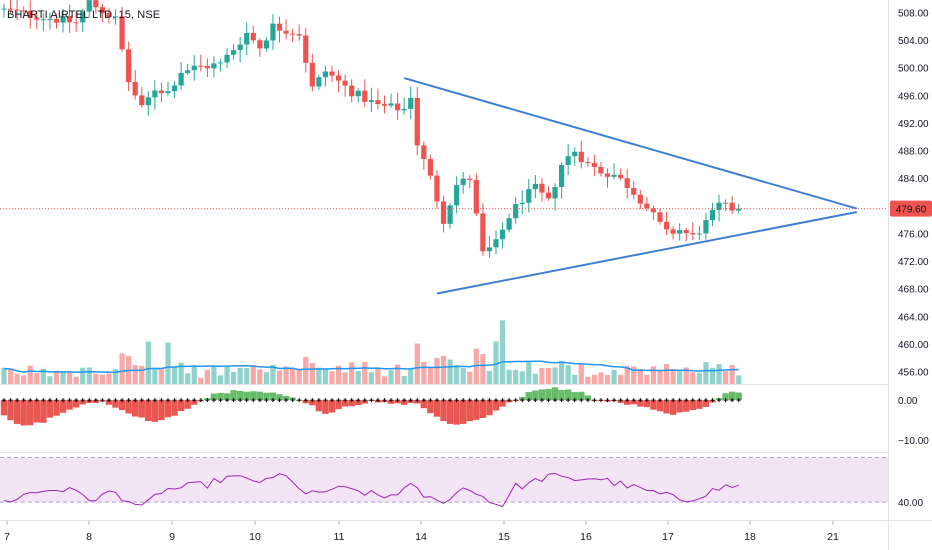  I want to click on price-tick-label: 488.00, so click(913, 152).